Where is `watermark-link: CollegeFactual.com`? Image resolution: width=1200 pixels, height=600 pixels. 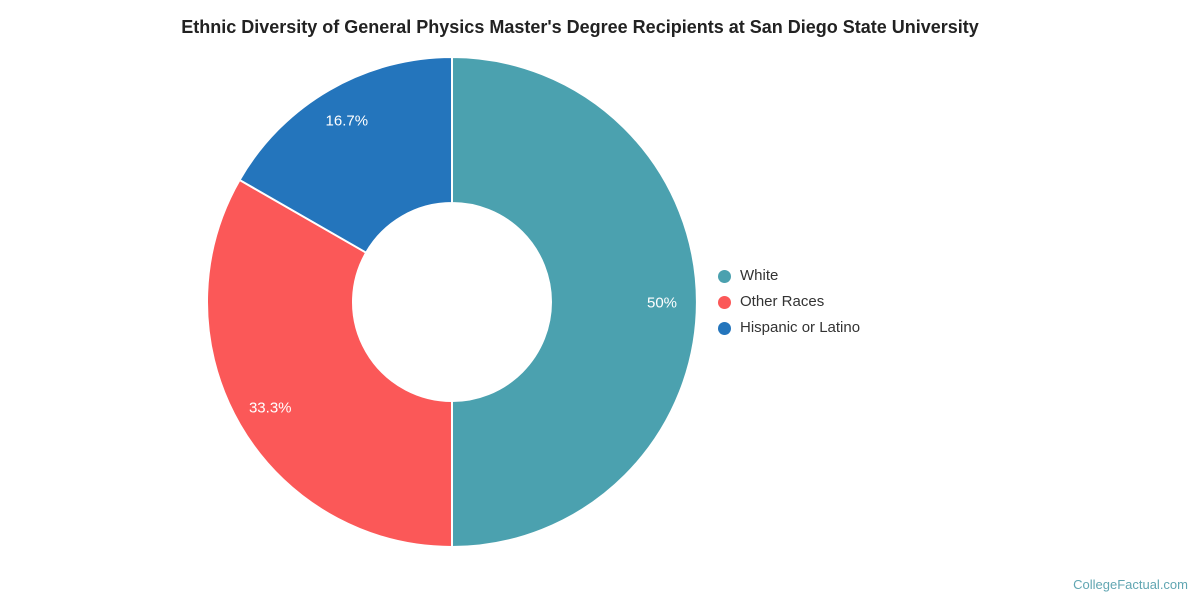
watermark-link: CollegeFactual.com is located at coordinates (1130, 584).